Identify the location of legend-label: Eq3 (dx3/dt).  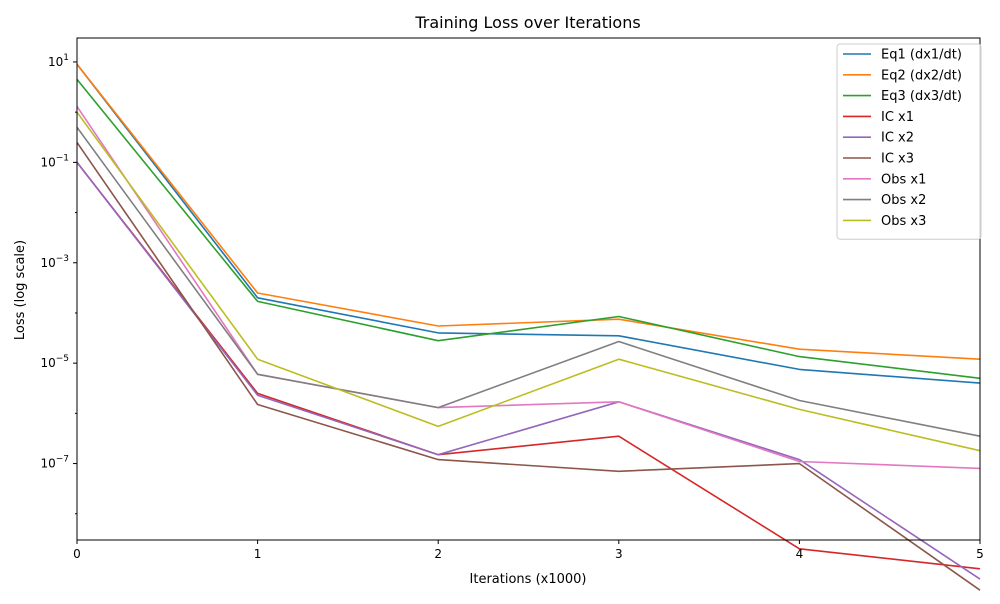
(921, 96).